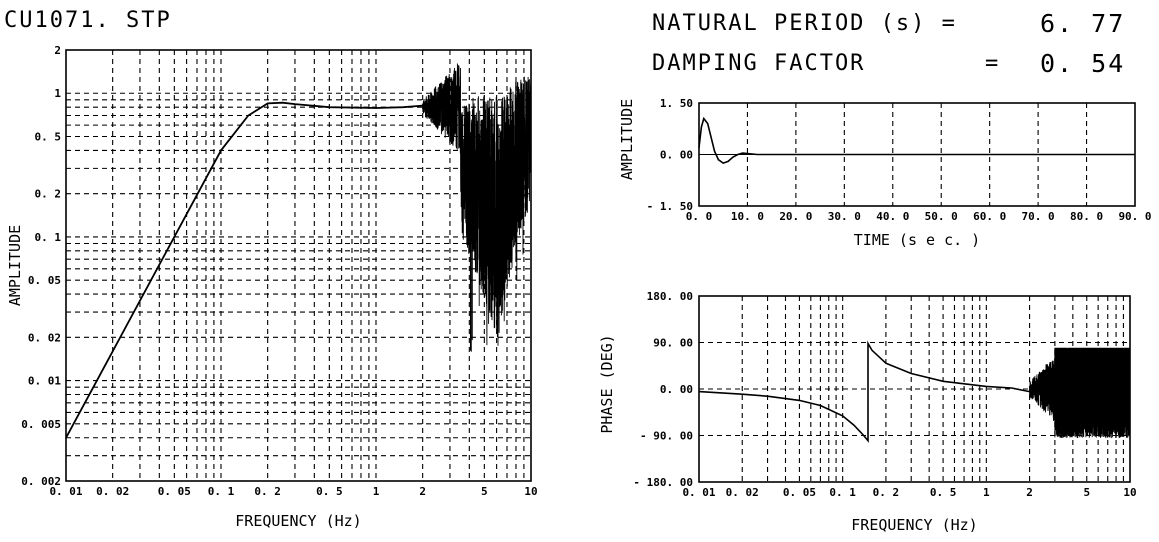 Image resolution: width=1159 pixels, height=542 pixels. What do you see at coordinates (41, 481) in the screenshot?
I see `y-tick-label: 0. 002` at bounding box center [41, 481].